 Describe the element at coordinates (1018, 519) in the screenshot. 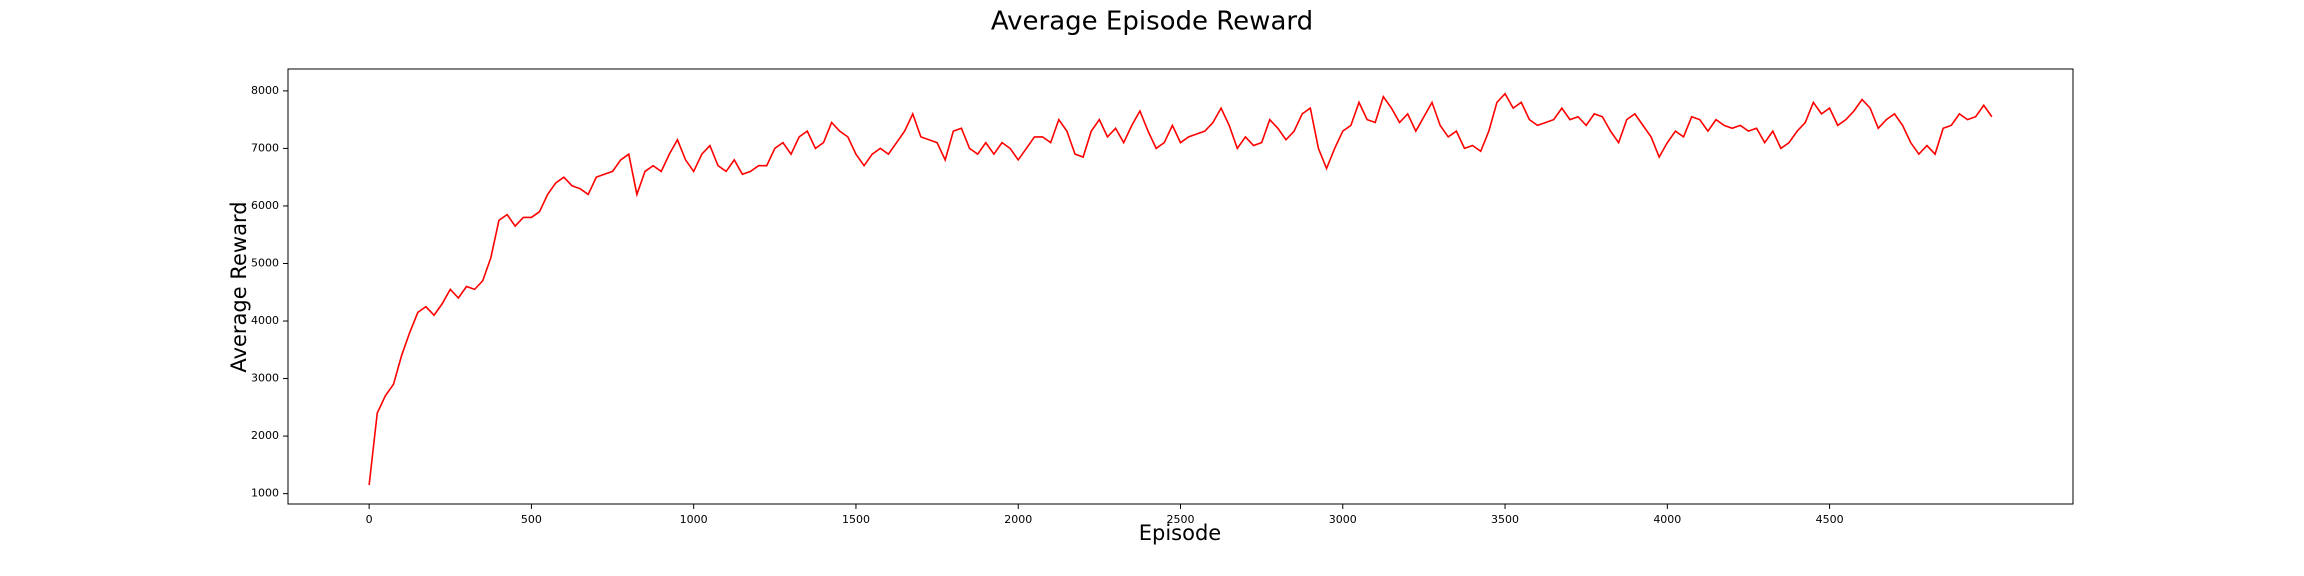

I see `x-tick-label: 2000` at that location.